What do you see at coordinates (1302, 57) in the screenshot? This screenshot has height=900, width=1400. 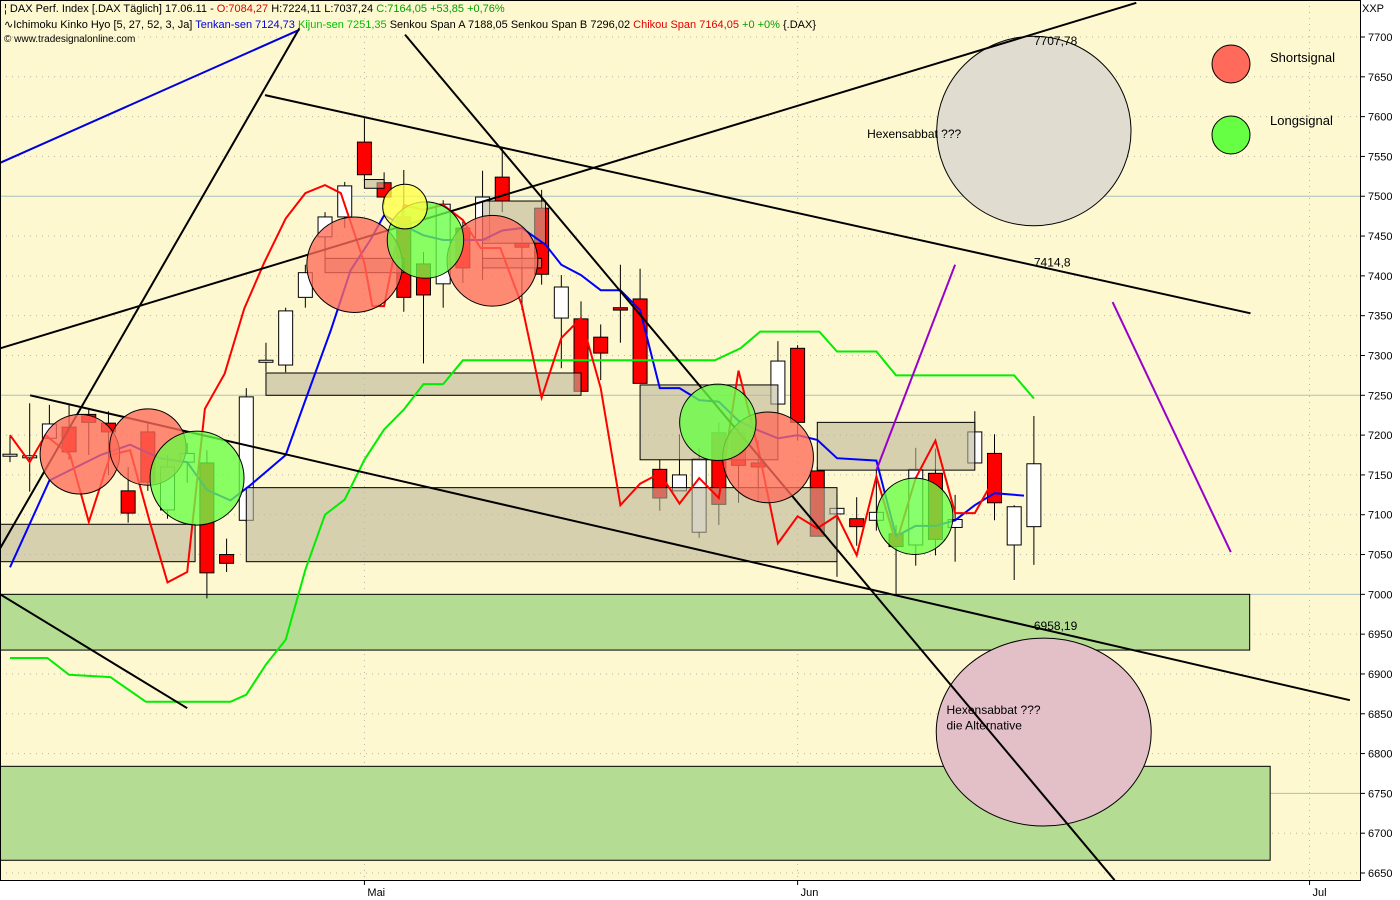 I see `legend-label: Shortsignal` at bounding box center [1302, 57].